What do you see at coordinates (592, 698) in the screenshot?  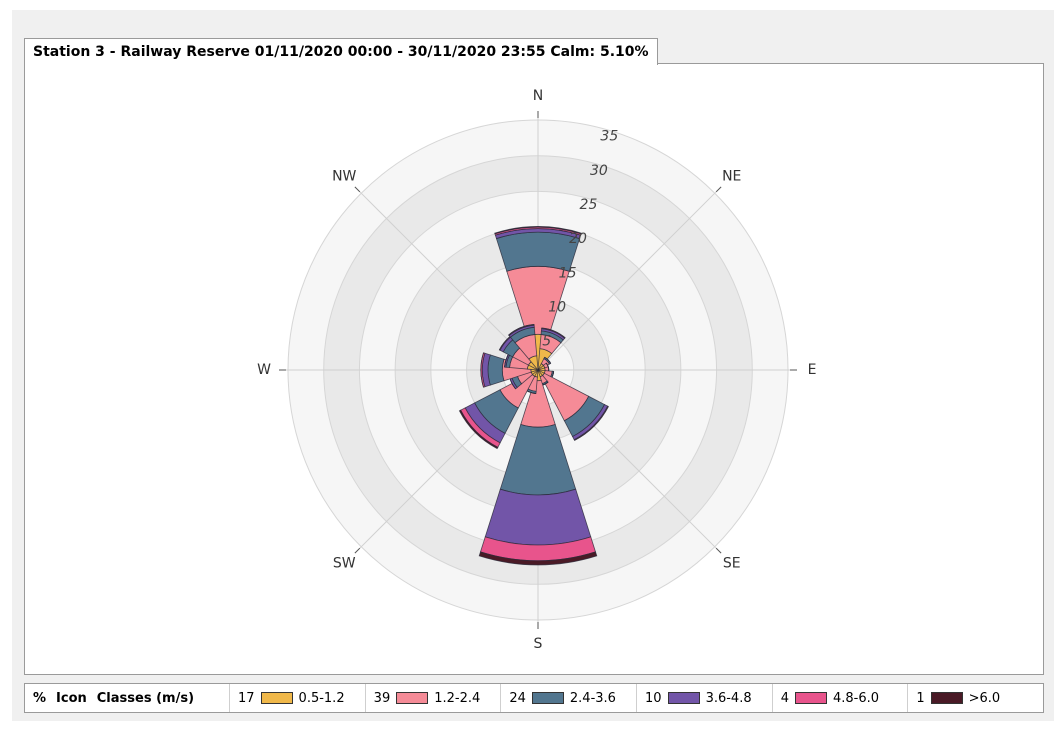 I see `legend-label: 2.4-3.6` at bounding box center [592, 698].